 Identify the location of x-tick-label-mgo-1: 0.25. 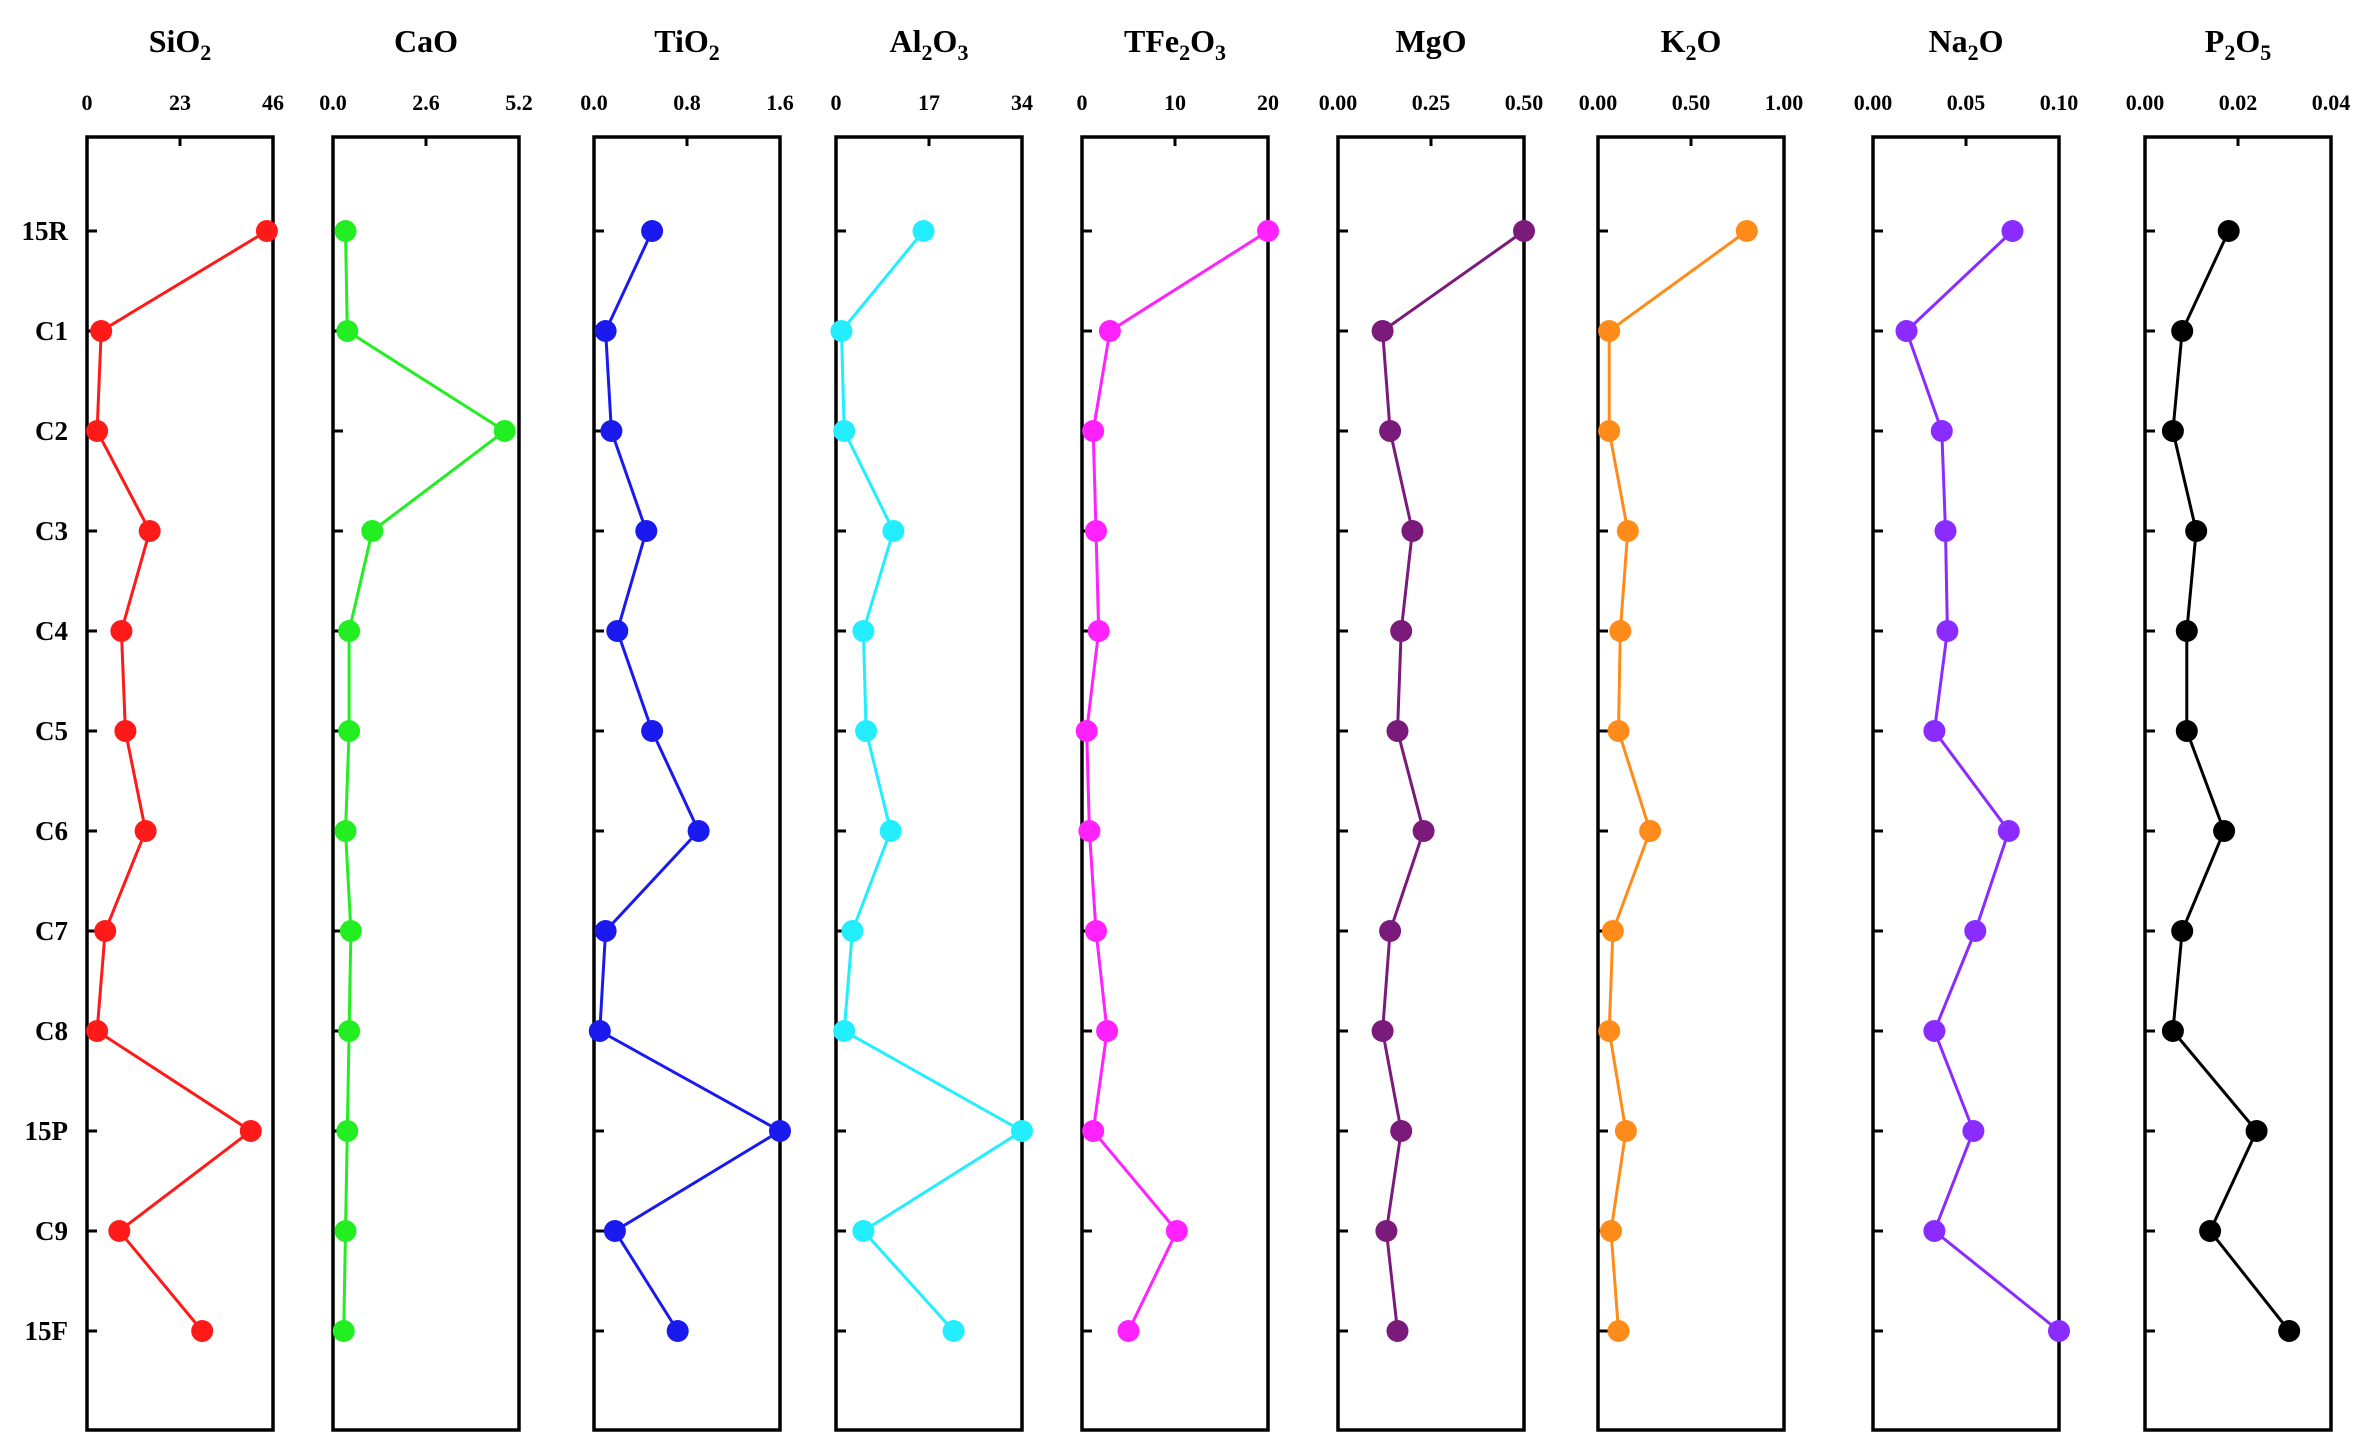
(1431, 102).